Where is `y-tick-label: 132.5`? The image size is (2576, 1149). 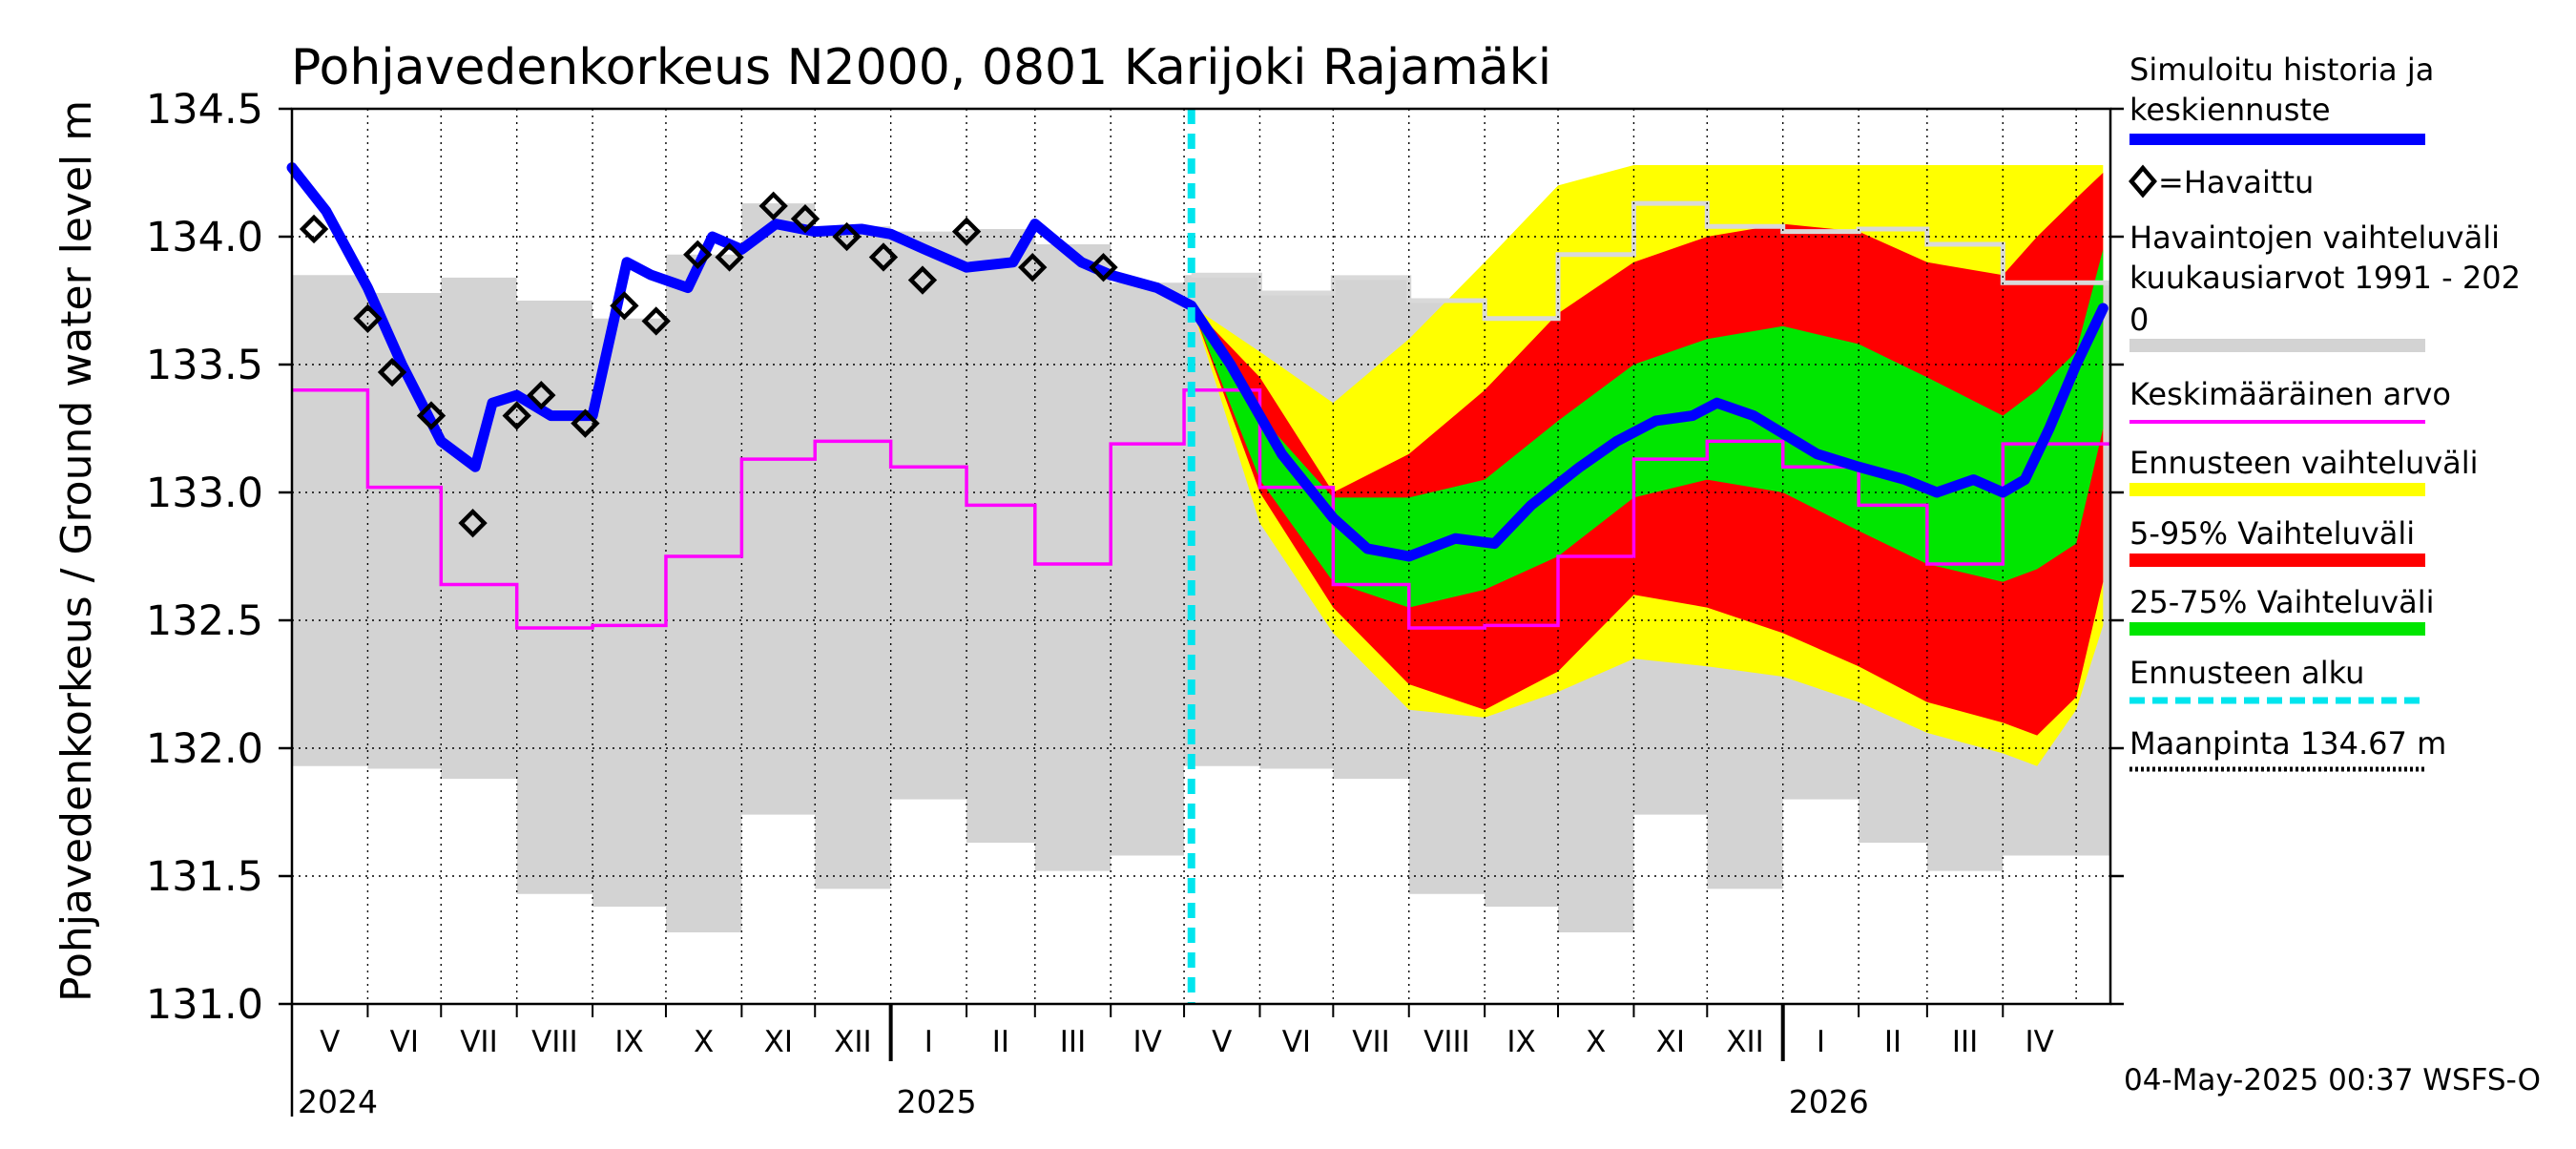 y-tick-label: 132.5 is located at coordinates (204, 621).